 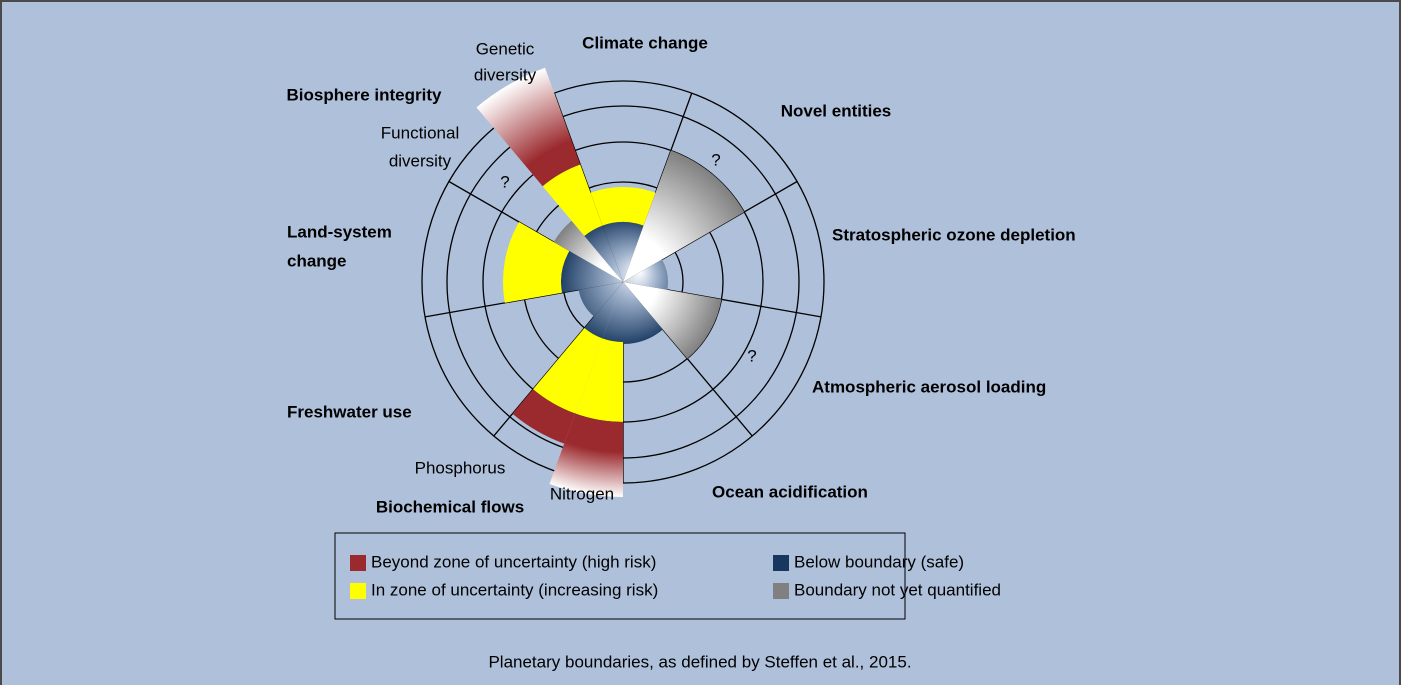 What do you see at coordinates (897, 589) in the screenshot?
I see `legend-label: Boundary not yet quantified` at bounding box center [897, 589].